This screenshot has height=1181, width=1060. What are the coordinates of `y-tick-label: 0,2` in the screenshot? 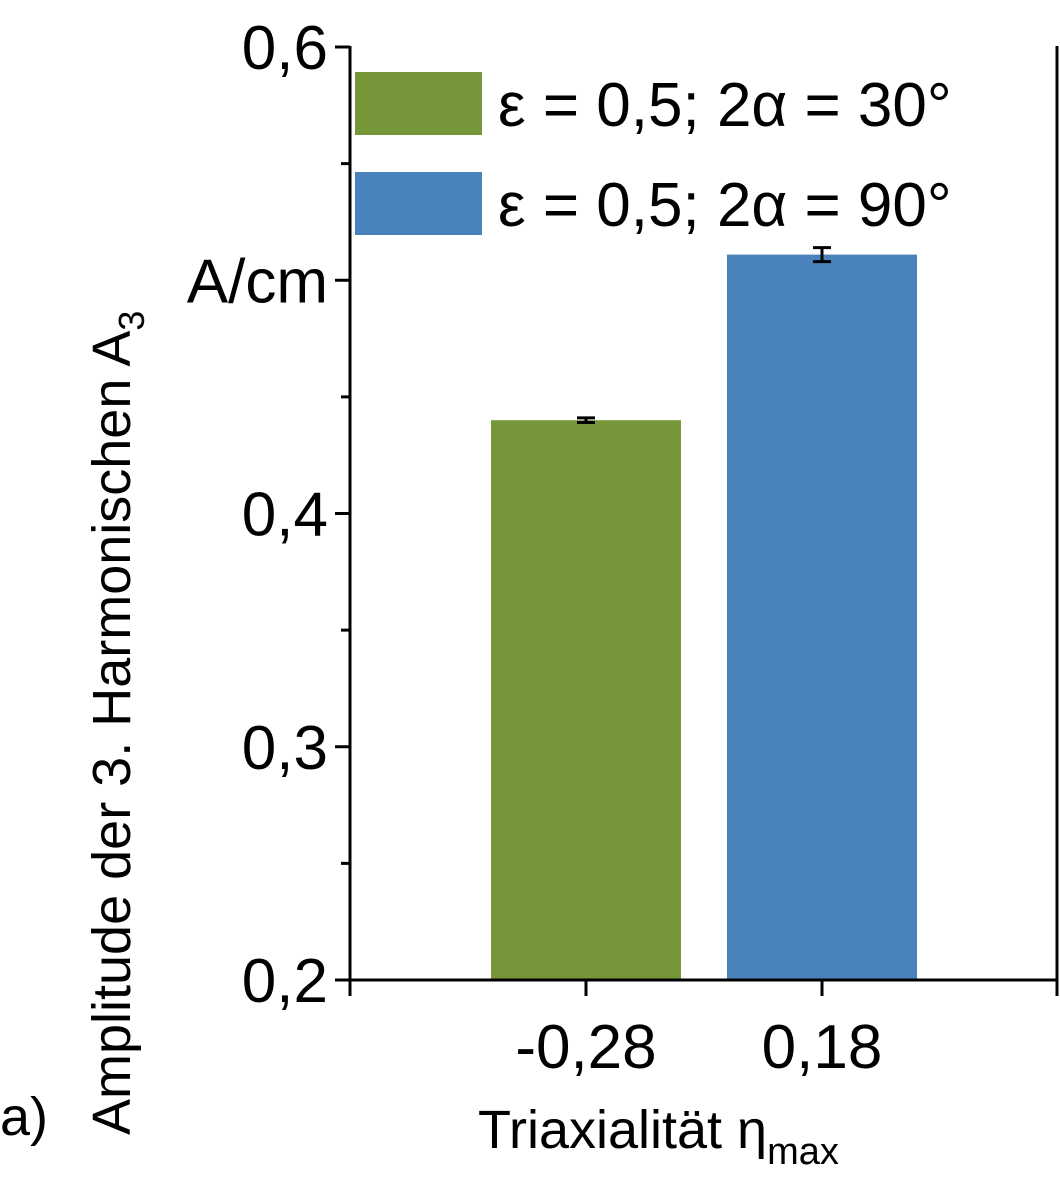 It's located at (285, 981).